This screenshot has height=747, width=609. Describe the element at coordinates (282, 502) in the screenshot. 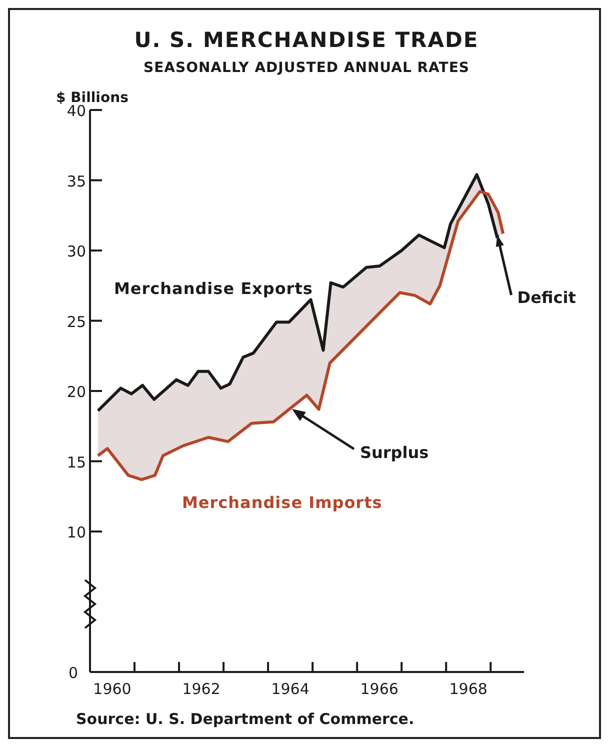

I see `text: Merchandise Imports` at that location.